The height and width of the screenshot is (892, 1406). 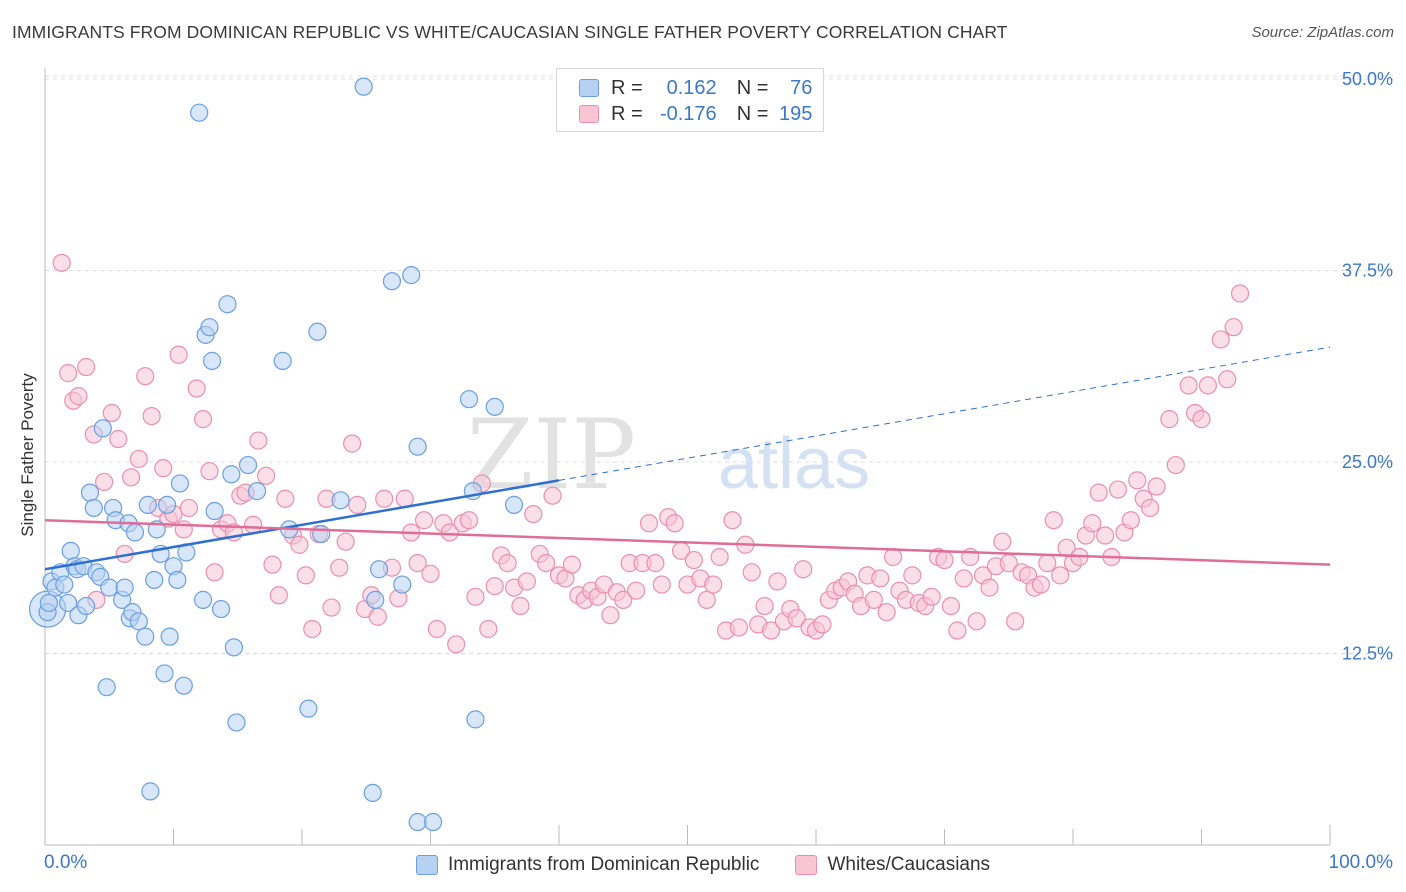 What do you see at coordinates (806, 865) in the screenshot?
I see `legend-swatch-pink` at bounding box center [806, 865].